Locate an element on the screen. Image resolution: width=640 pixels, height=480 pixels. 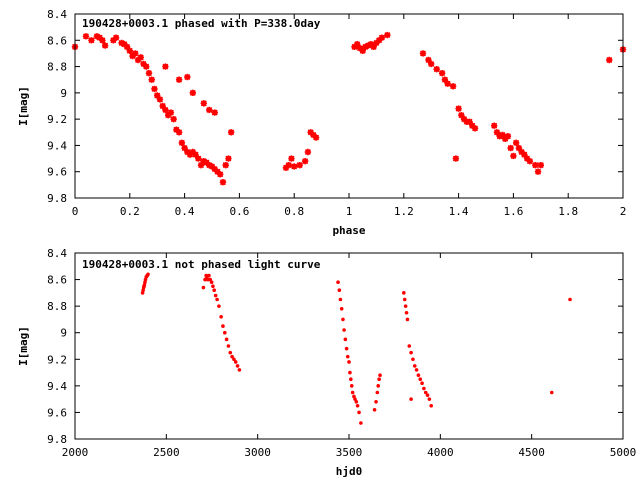
unphased-y-tick-label: 9.4 is located at coordinates (57, 386).